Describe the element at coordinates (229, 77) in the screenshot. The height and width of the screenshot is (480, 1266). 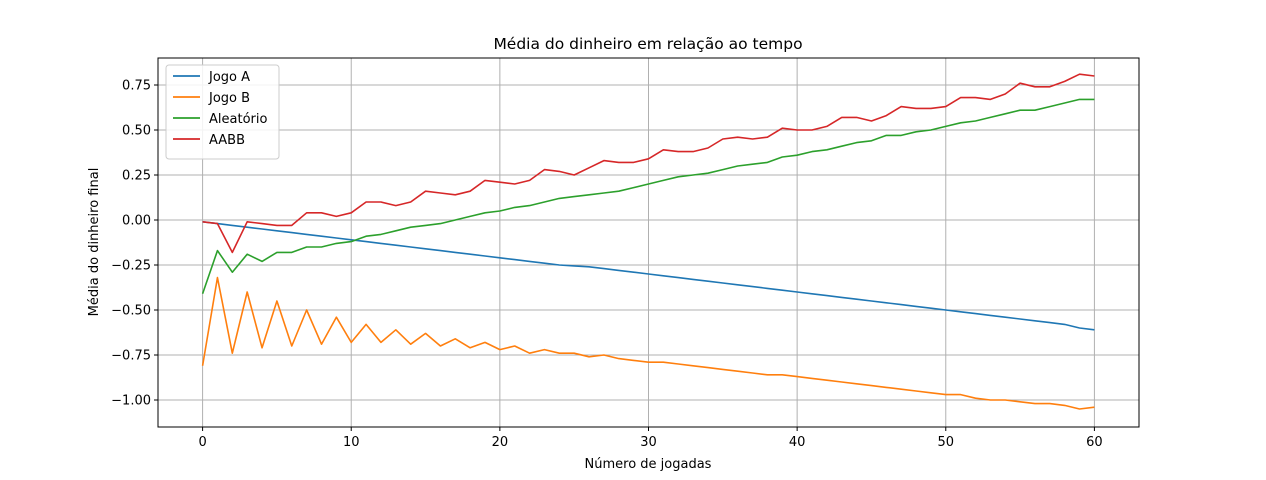
I see `legend-label: Jogo A` at that location.